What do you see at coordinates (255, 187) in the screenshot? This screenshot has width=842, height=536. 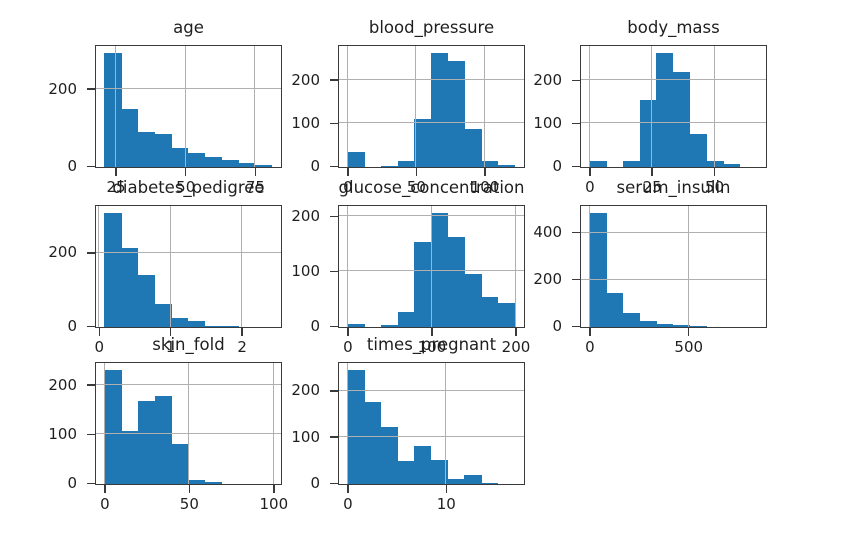 I see `x-tick-label: 75` at bounding box center [255, 187].